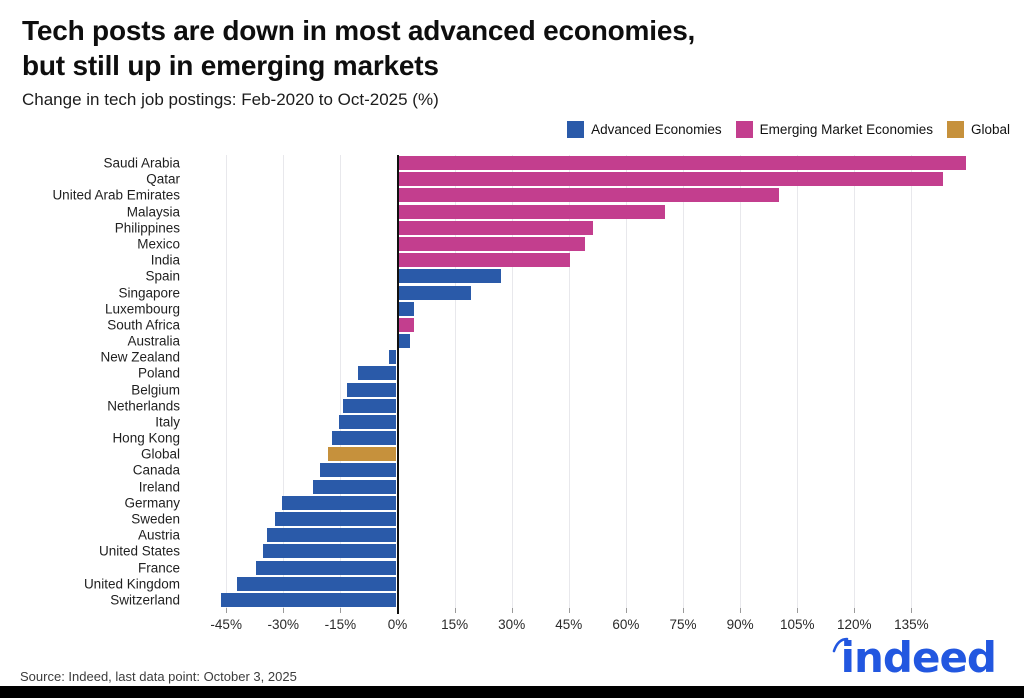 This screenshot has width=1024, height=698. What do you see at coordinates (512, 381) in the screenshot?
I see `gridline-30%` at bounding box center [512, 381].